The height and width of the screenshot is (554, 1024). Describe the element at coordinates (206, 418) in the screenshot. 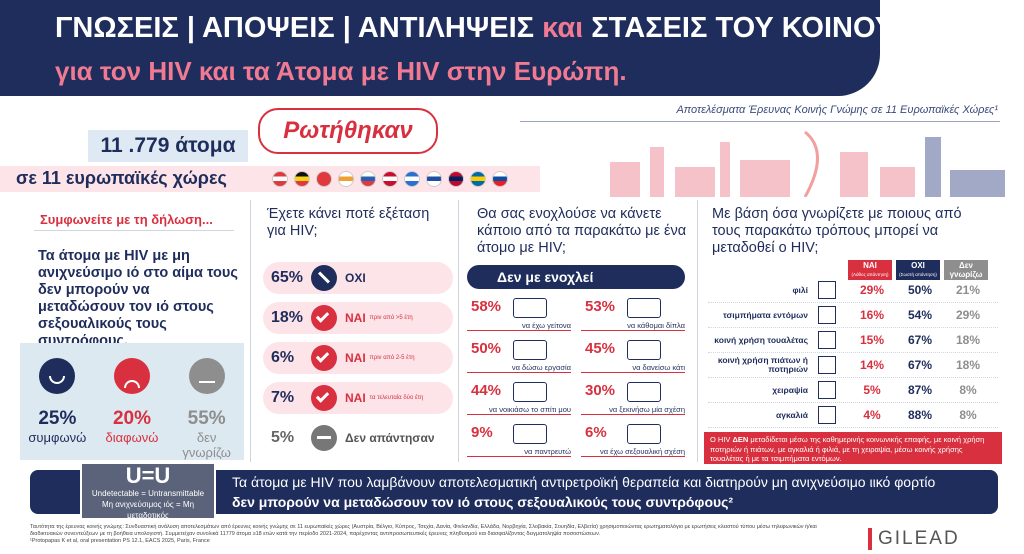

I see `answer-pct: 55%` at that location.